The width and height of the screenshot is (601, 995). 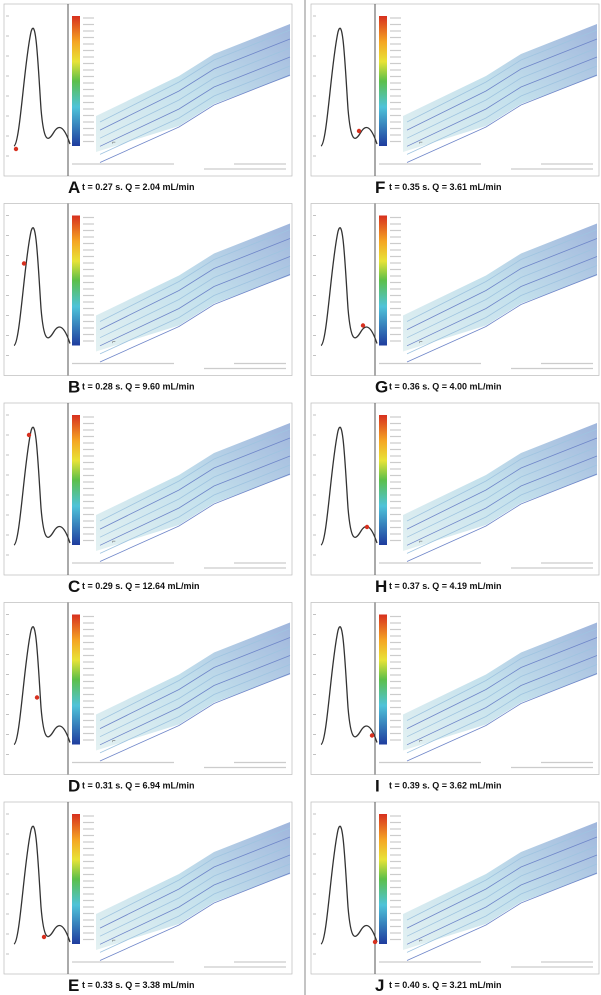 What do you see at coordinates (381, 586) in the screenshot?
I see `panel-letter: H` at bounding box center [381, 586].